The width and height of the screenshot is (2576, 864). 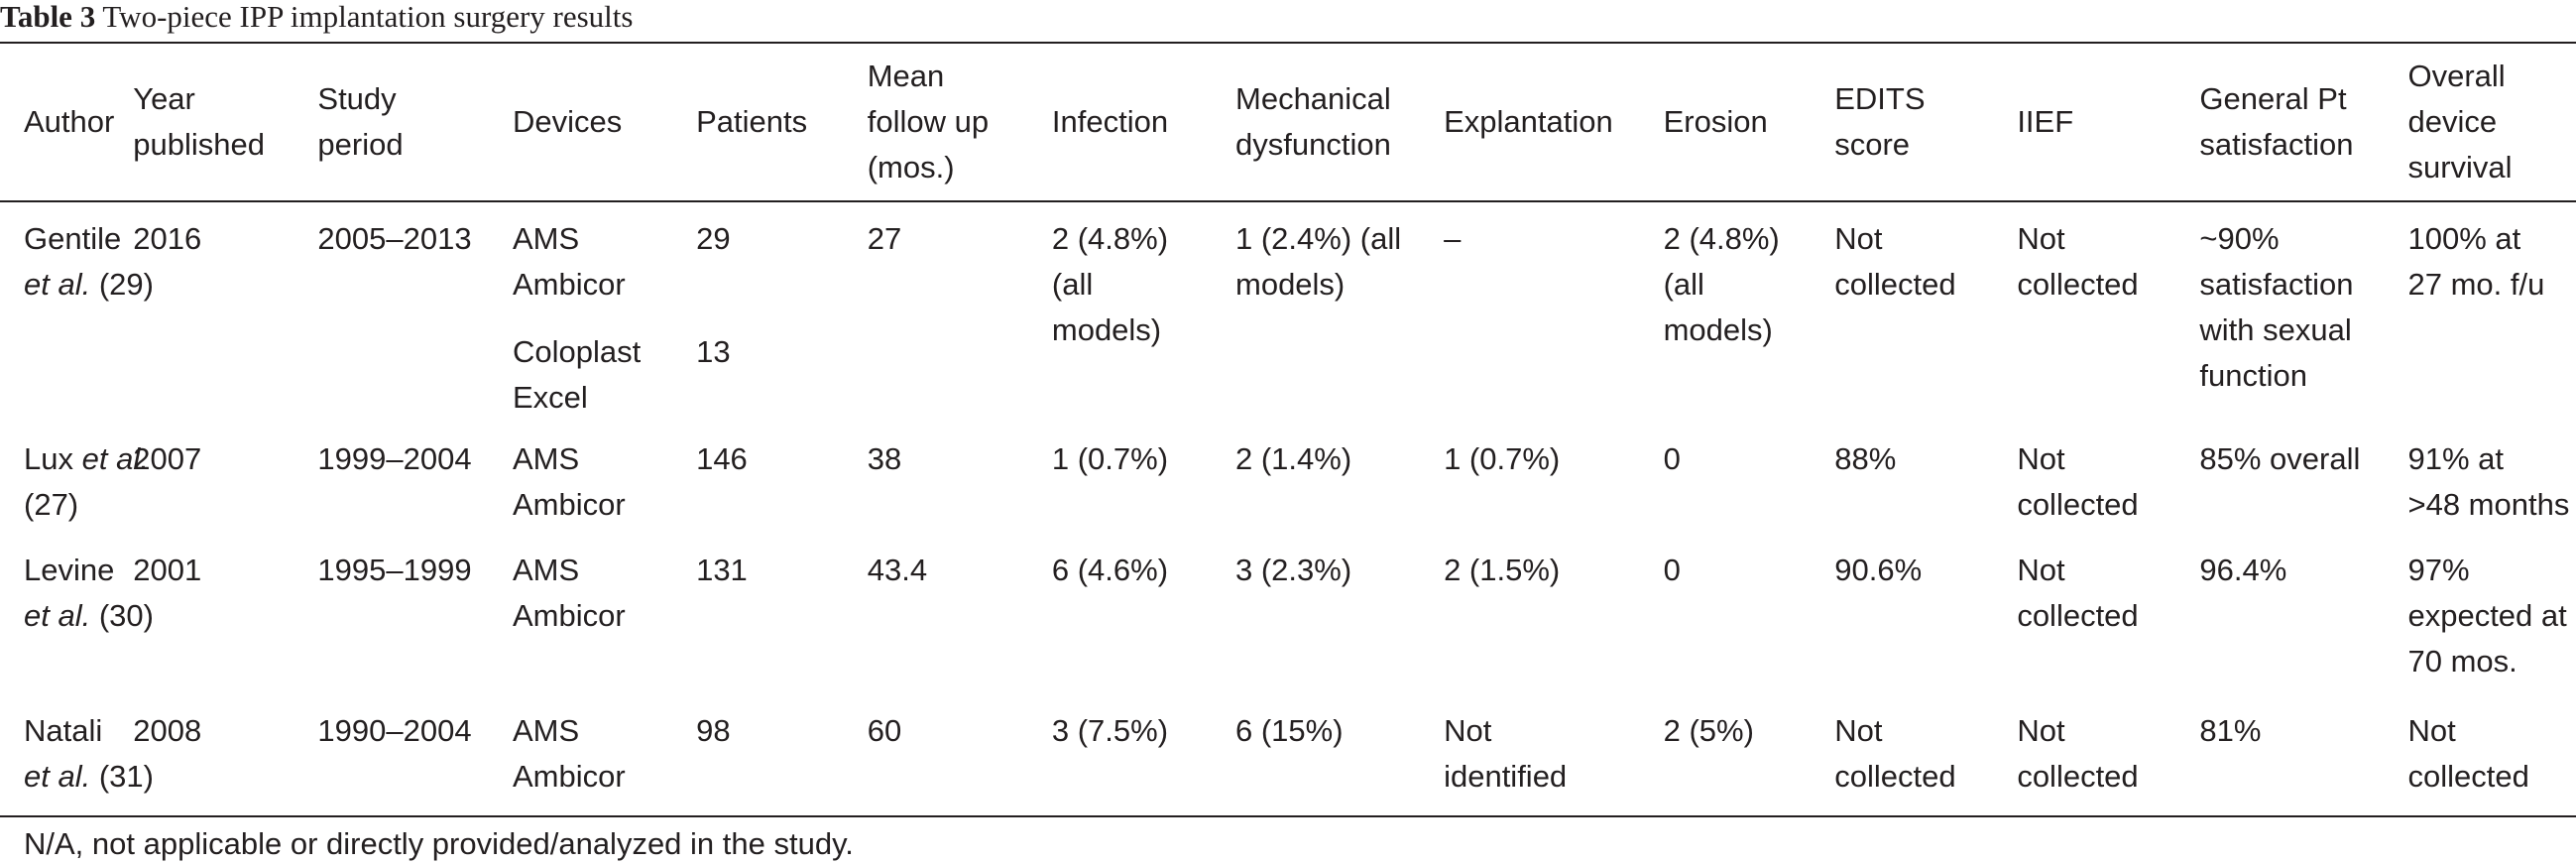 I want to click on infection-cell-line: models), so click(x=1106, y=329).